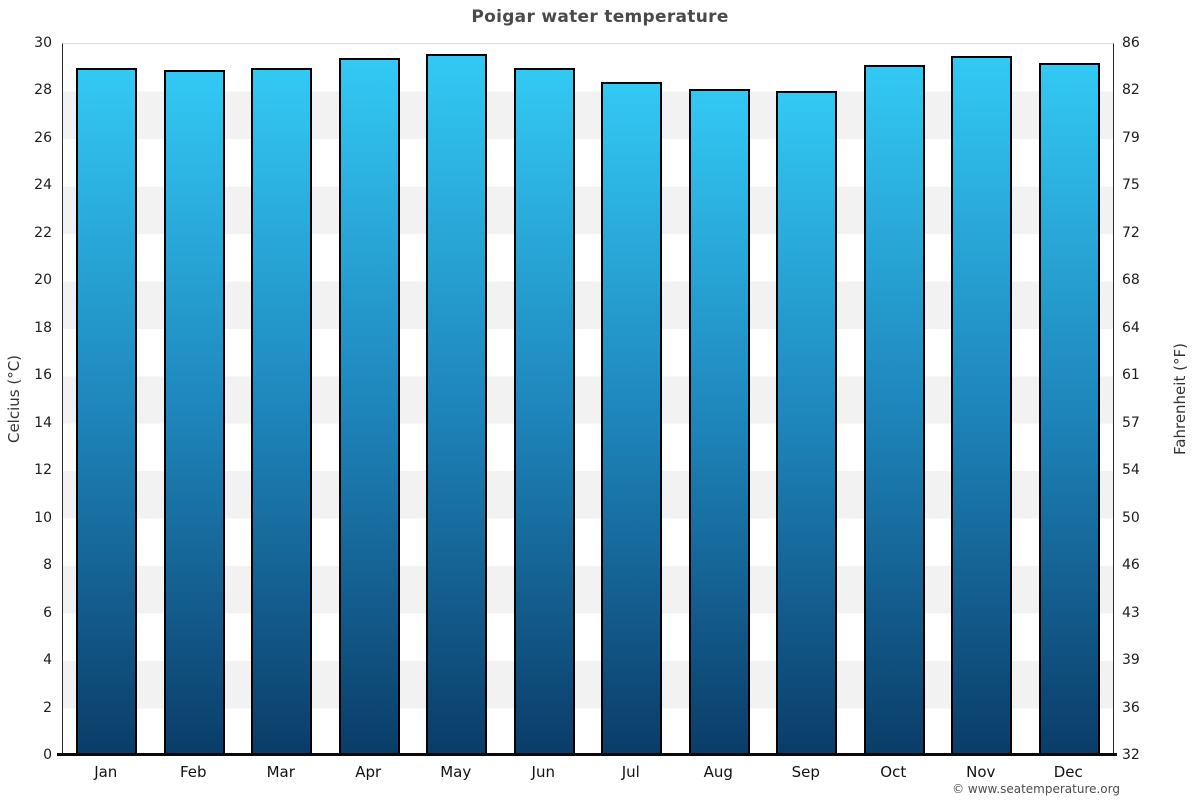 The height and width of the screenshot is (800, 1200). I want to click on y-tick-fahrenheit-46: 46, so click(1131, 565).